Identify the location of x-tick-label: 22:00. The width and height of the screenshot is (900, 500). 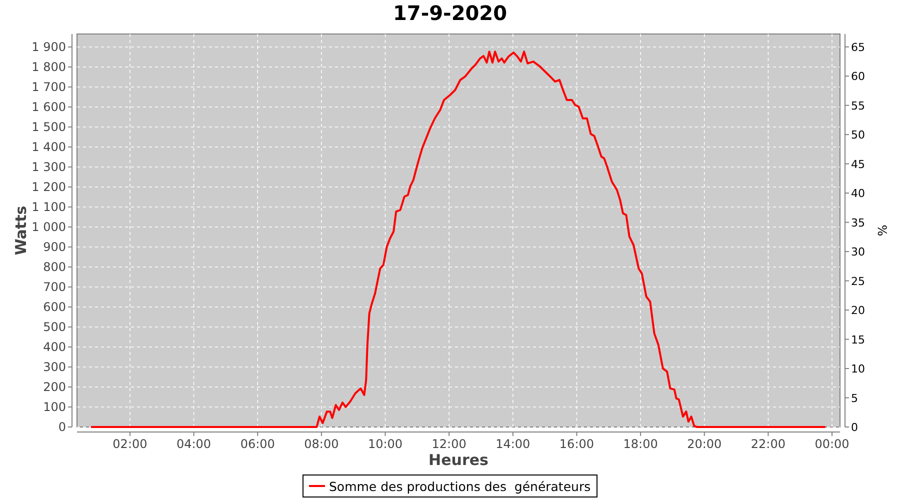
(768, 444).